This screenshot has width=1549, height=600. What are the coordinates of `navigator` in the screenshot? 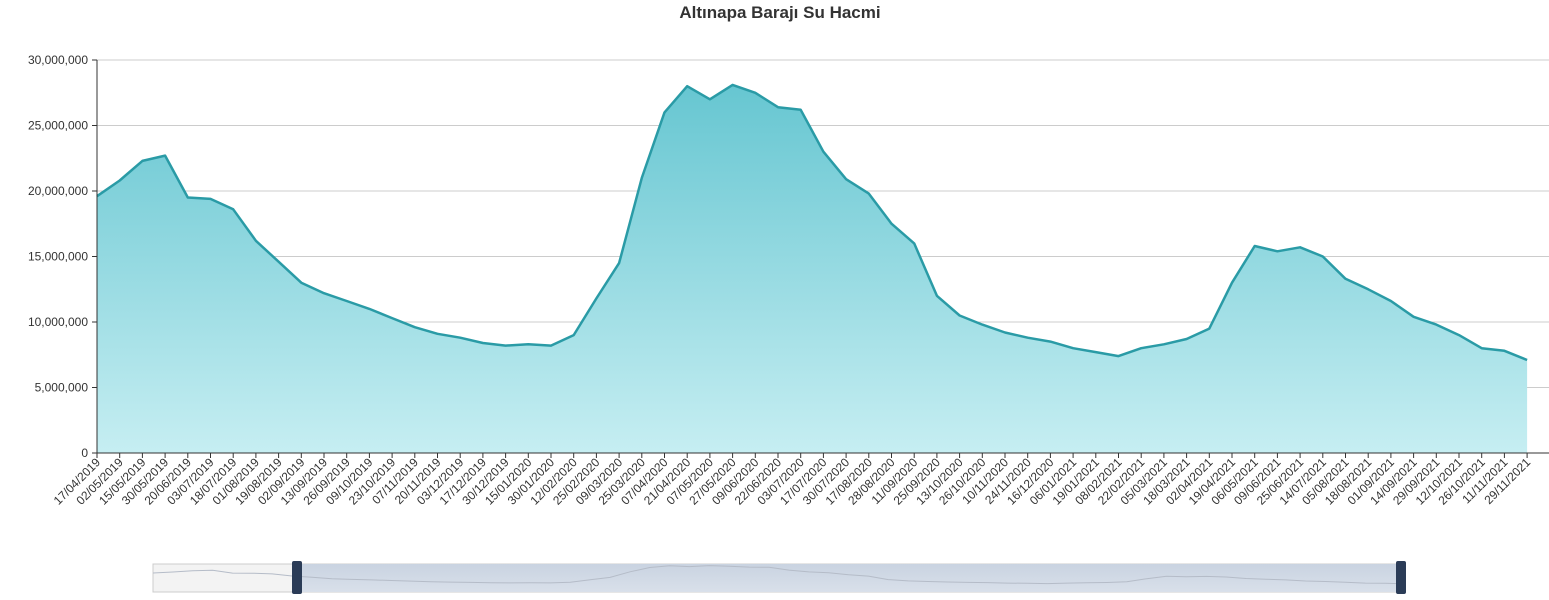 It's located at (779, 578).